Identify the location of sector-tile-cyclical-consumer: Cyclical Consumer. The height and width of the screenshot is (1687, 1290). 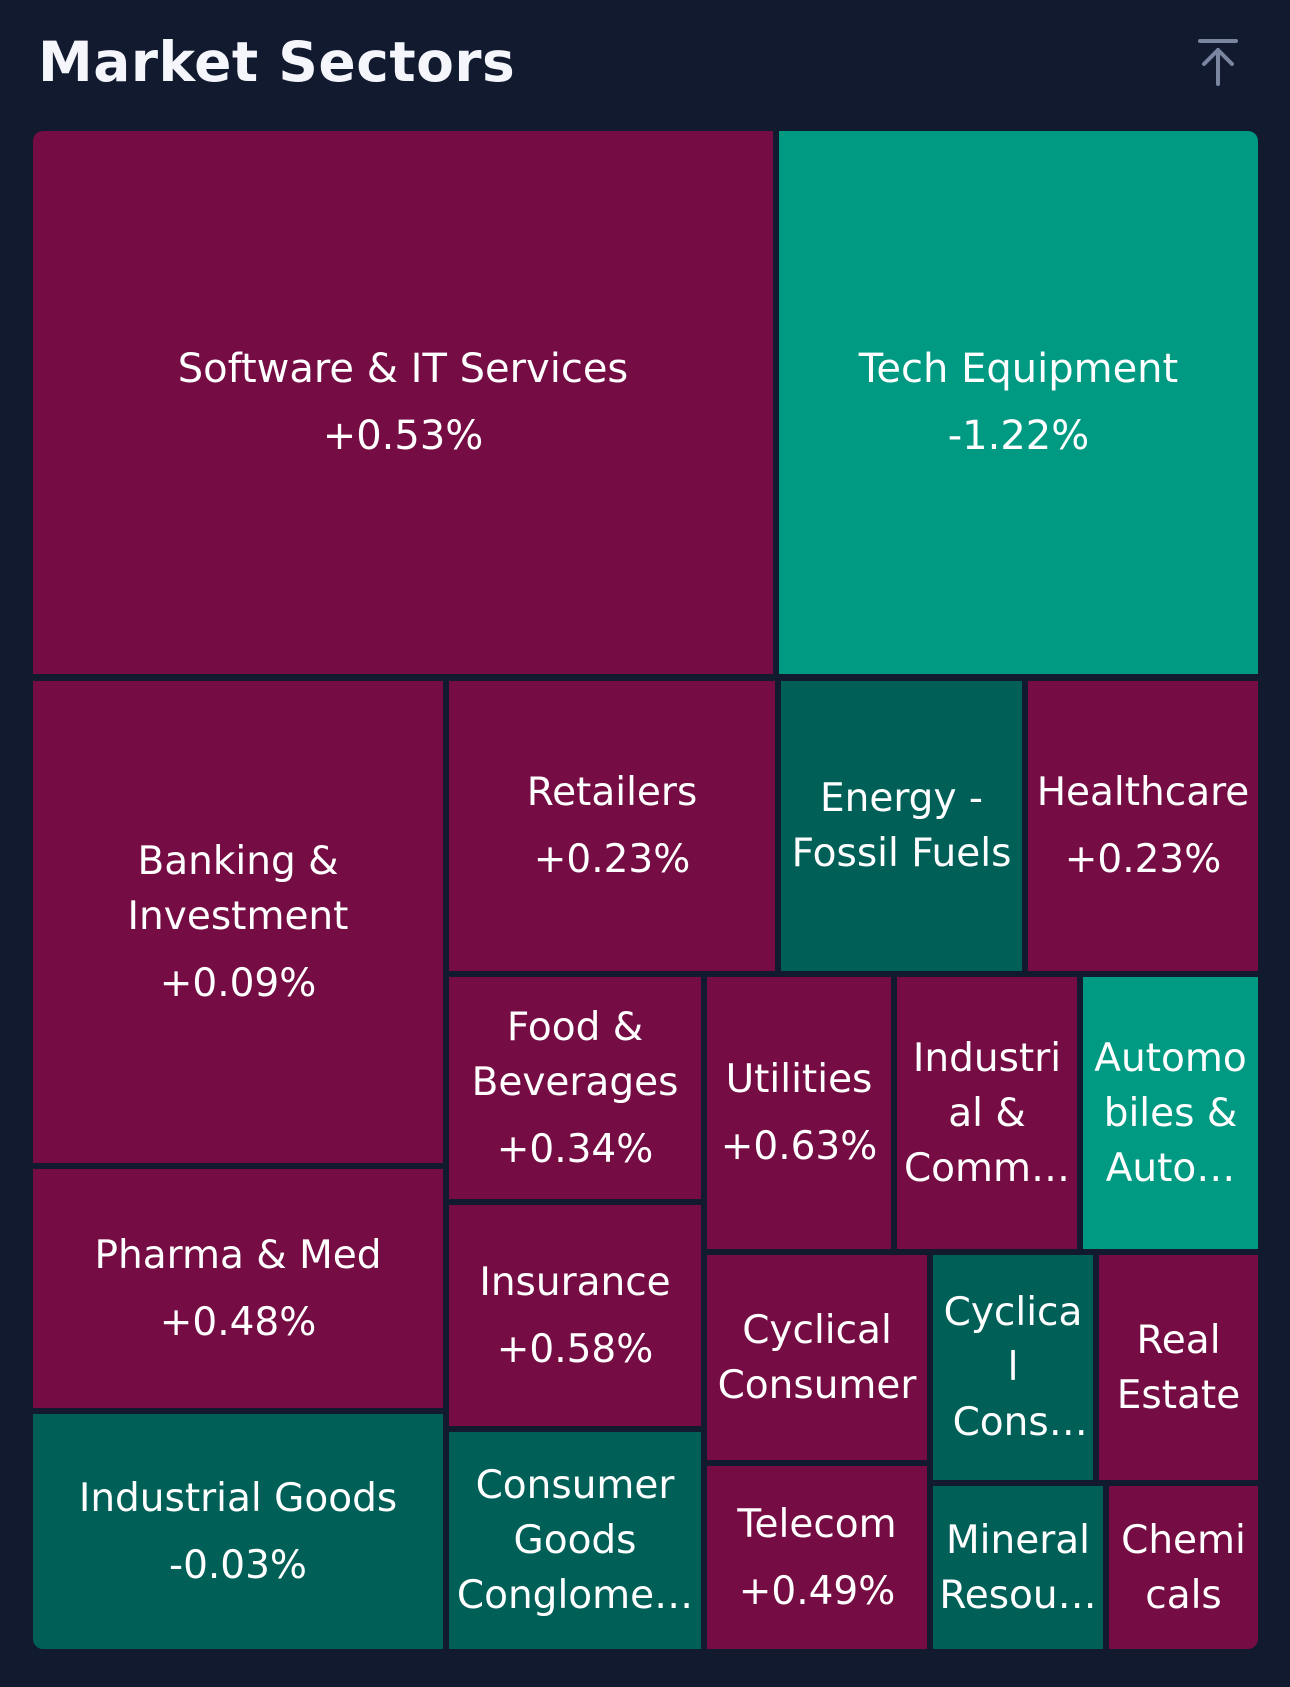
(817, 1357).